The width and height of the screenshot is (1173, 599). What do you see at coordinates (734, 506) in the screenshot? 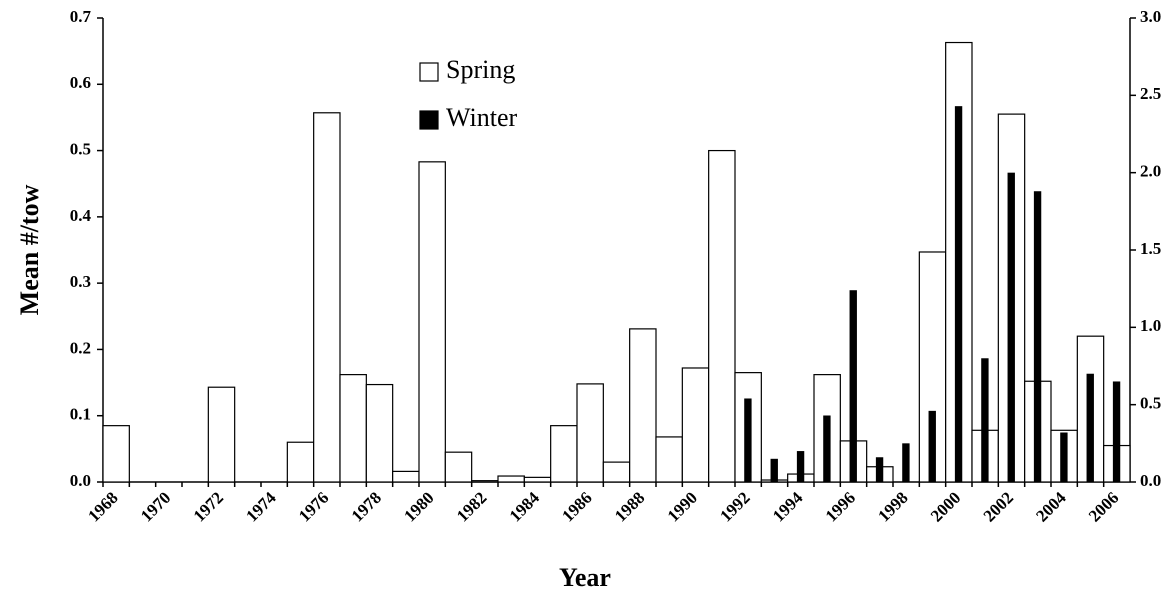
I see `x-tick-label: 1992` at bounding box center [734, 506].